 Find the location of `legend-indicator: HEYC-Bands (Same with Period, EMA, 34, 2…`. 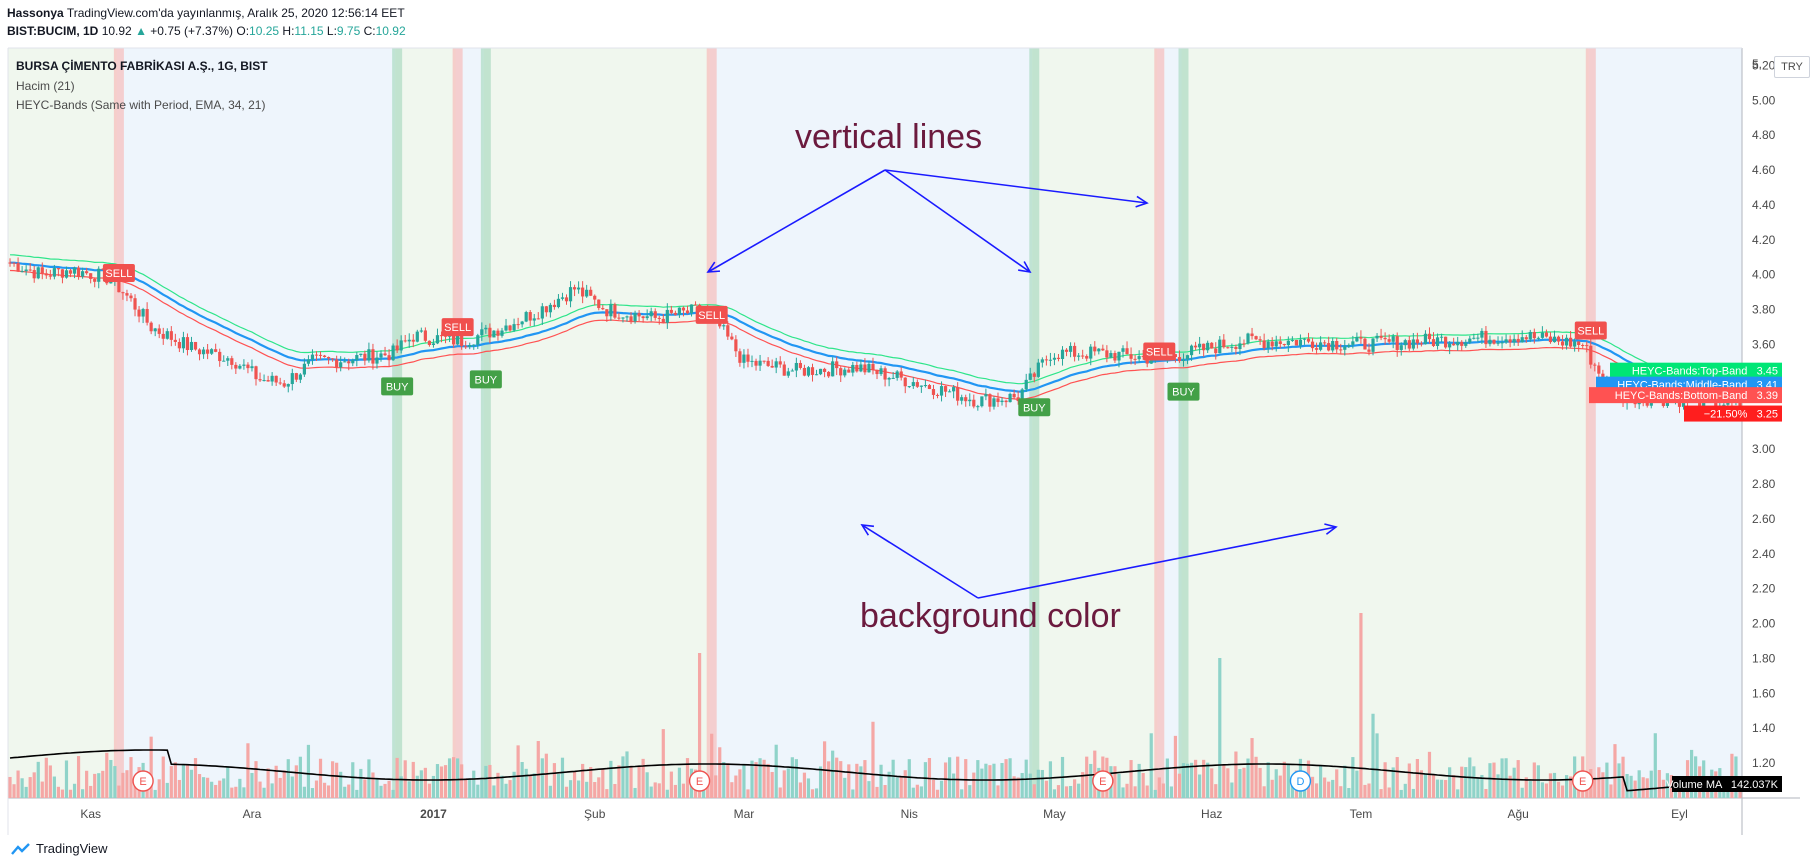

legend-indicator: HEYC-Bands (Same with Period, EMA, 34, 2… is located at coordinates (141, 105).